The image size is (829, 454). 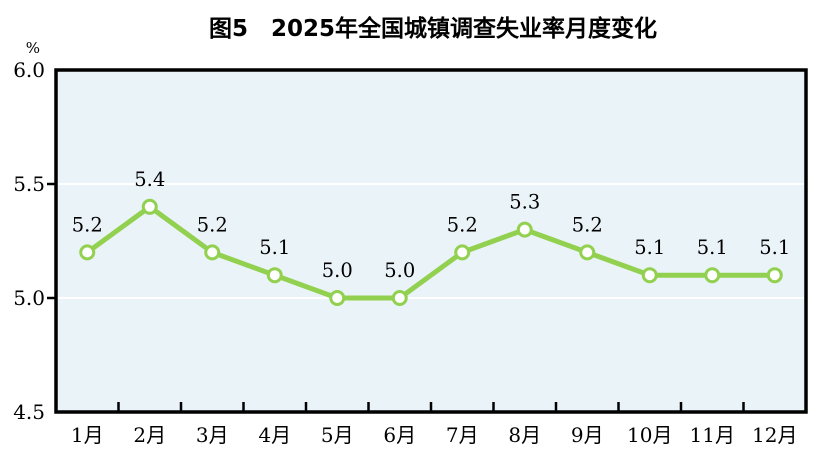 I want to click on x-axis-month-label: 8月, so click(x=524, y=435).